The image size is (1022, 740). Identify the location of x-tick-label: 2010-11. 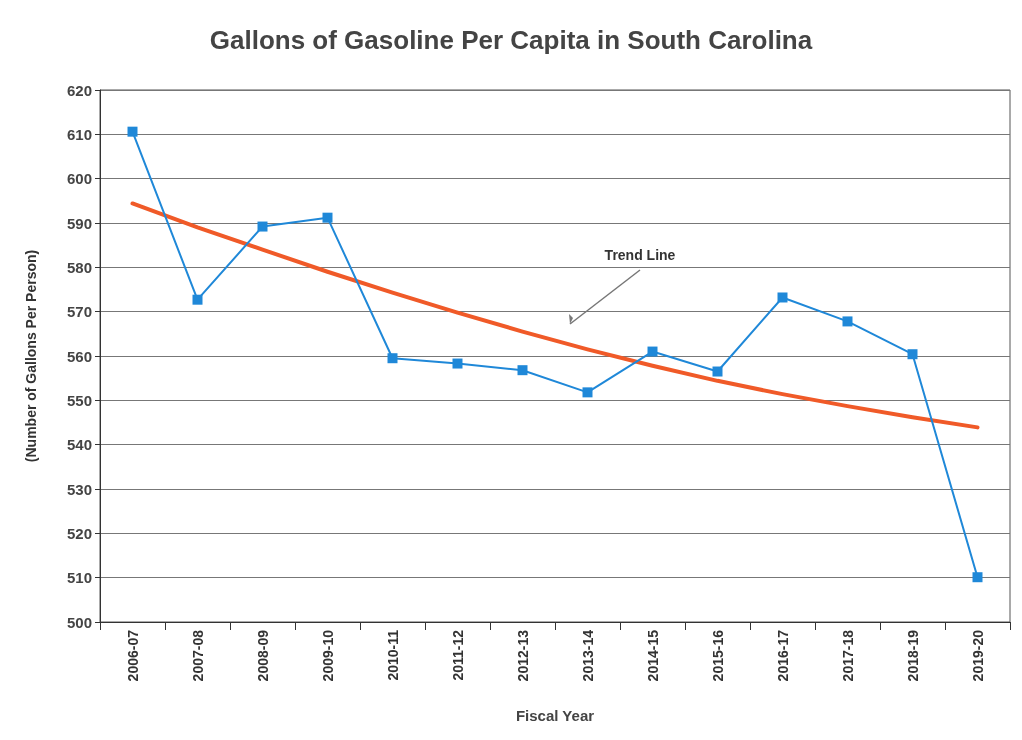
(392, 655).